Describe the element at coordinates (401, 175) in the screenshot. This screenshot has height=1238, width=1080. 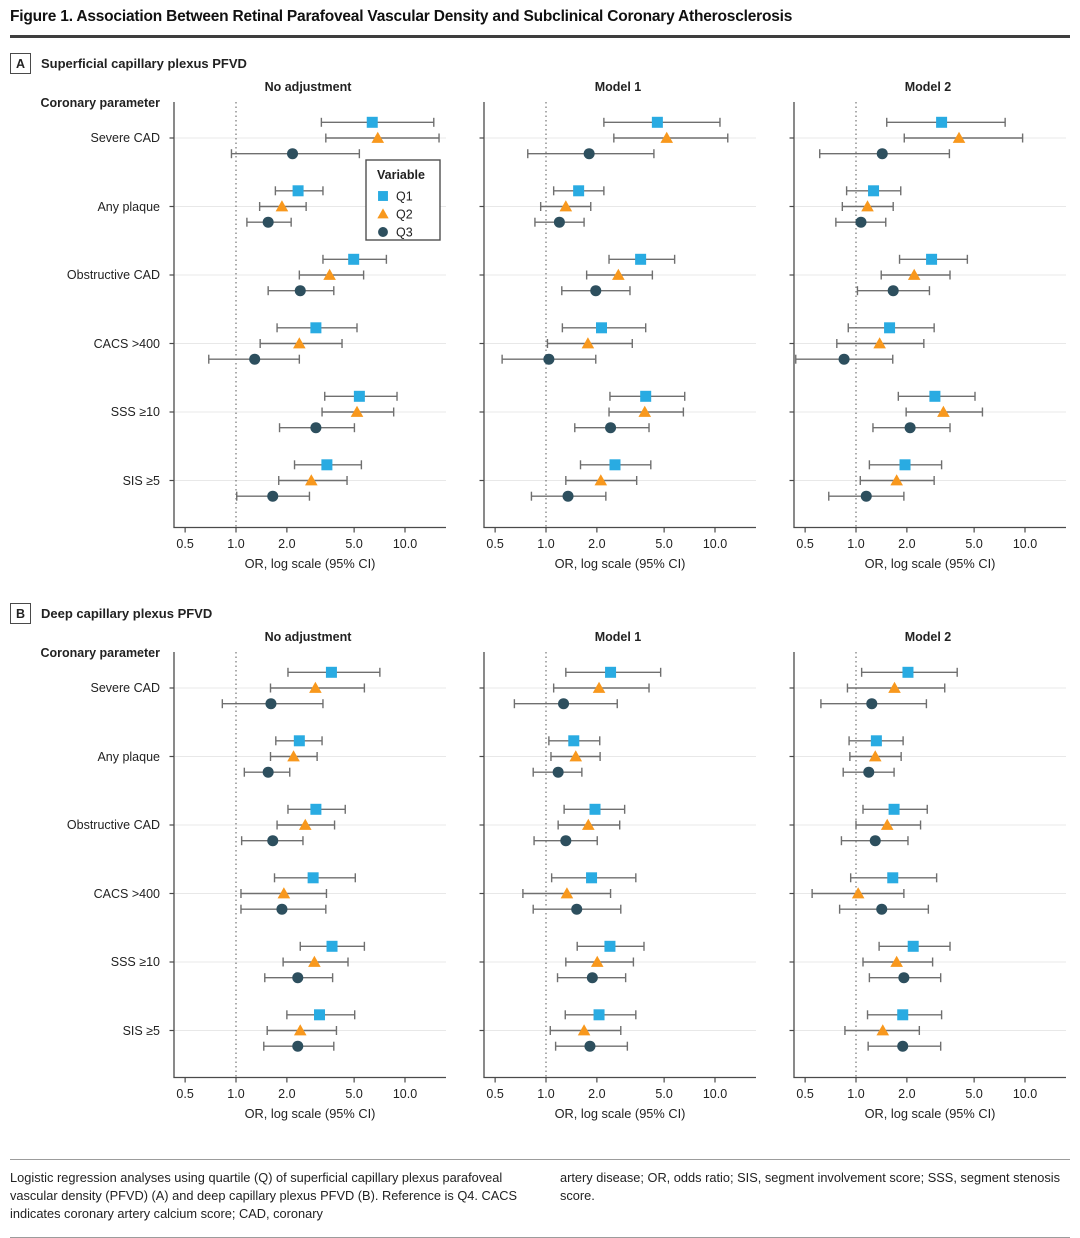
I see `legend-title: Variable` at that location.